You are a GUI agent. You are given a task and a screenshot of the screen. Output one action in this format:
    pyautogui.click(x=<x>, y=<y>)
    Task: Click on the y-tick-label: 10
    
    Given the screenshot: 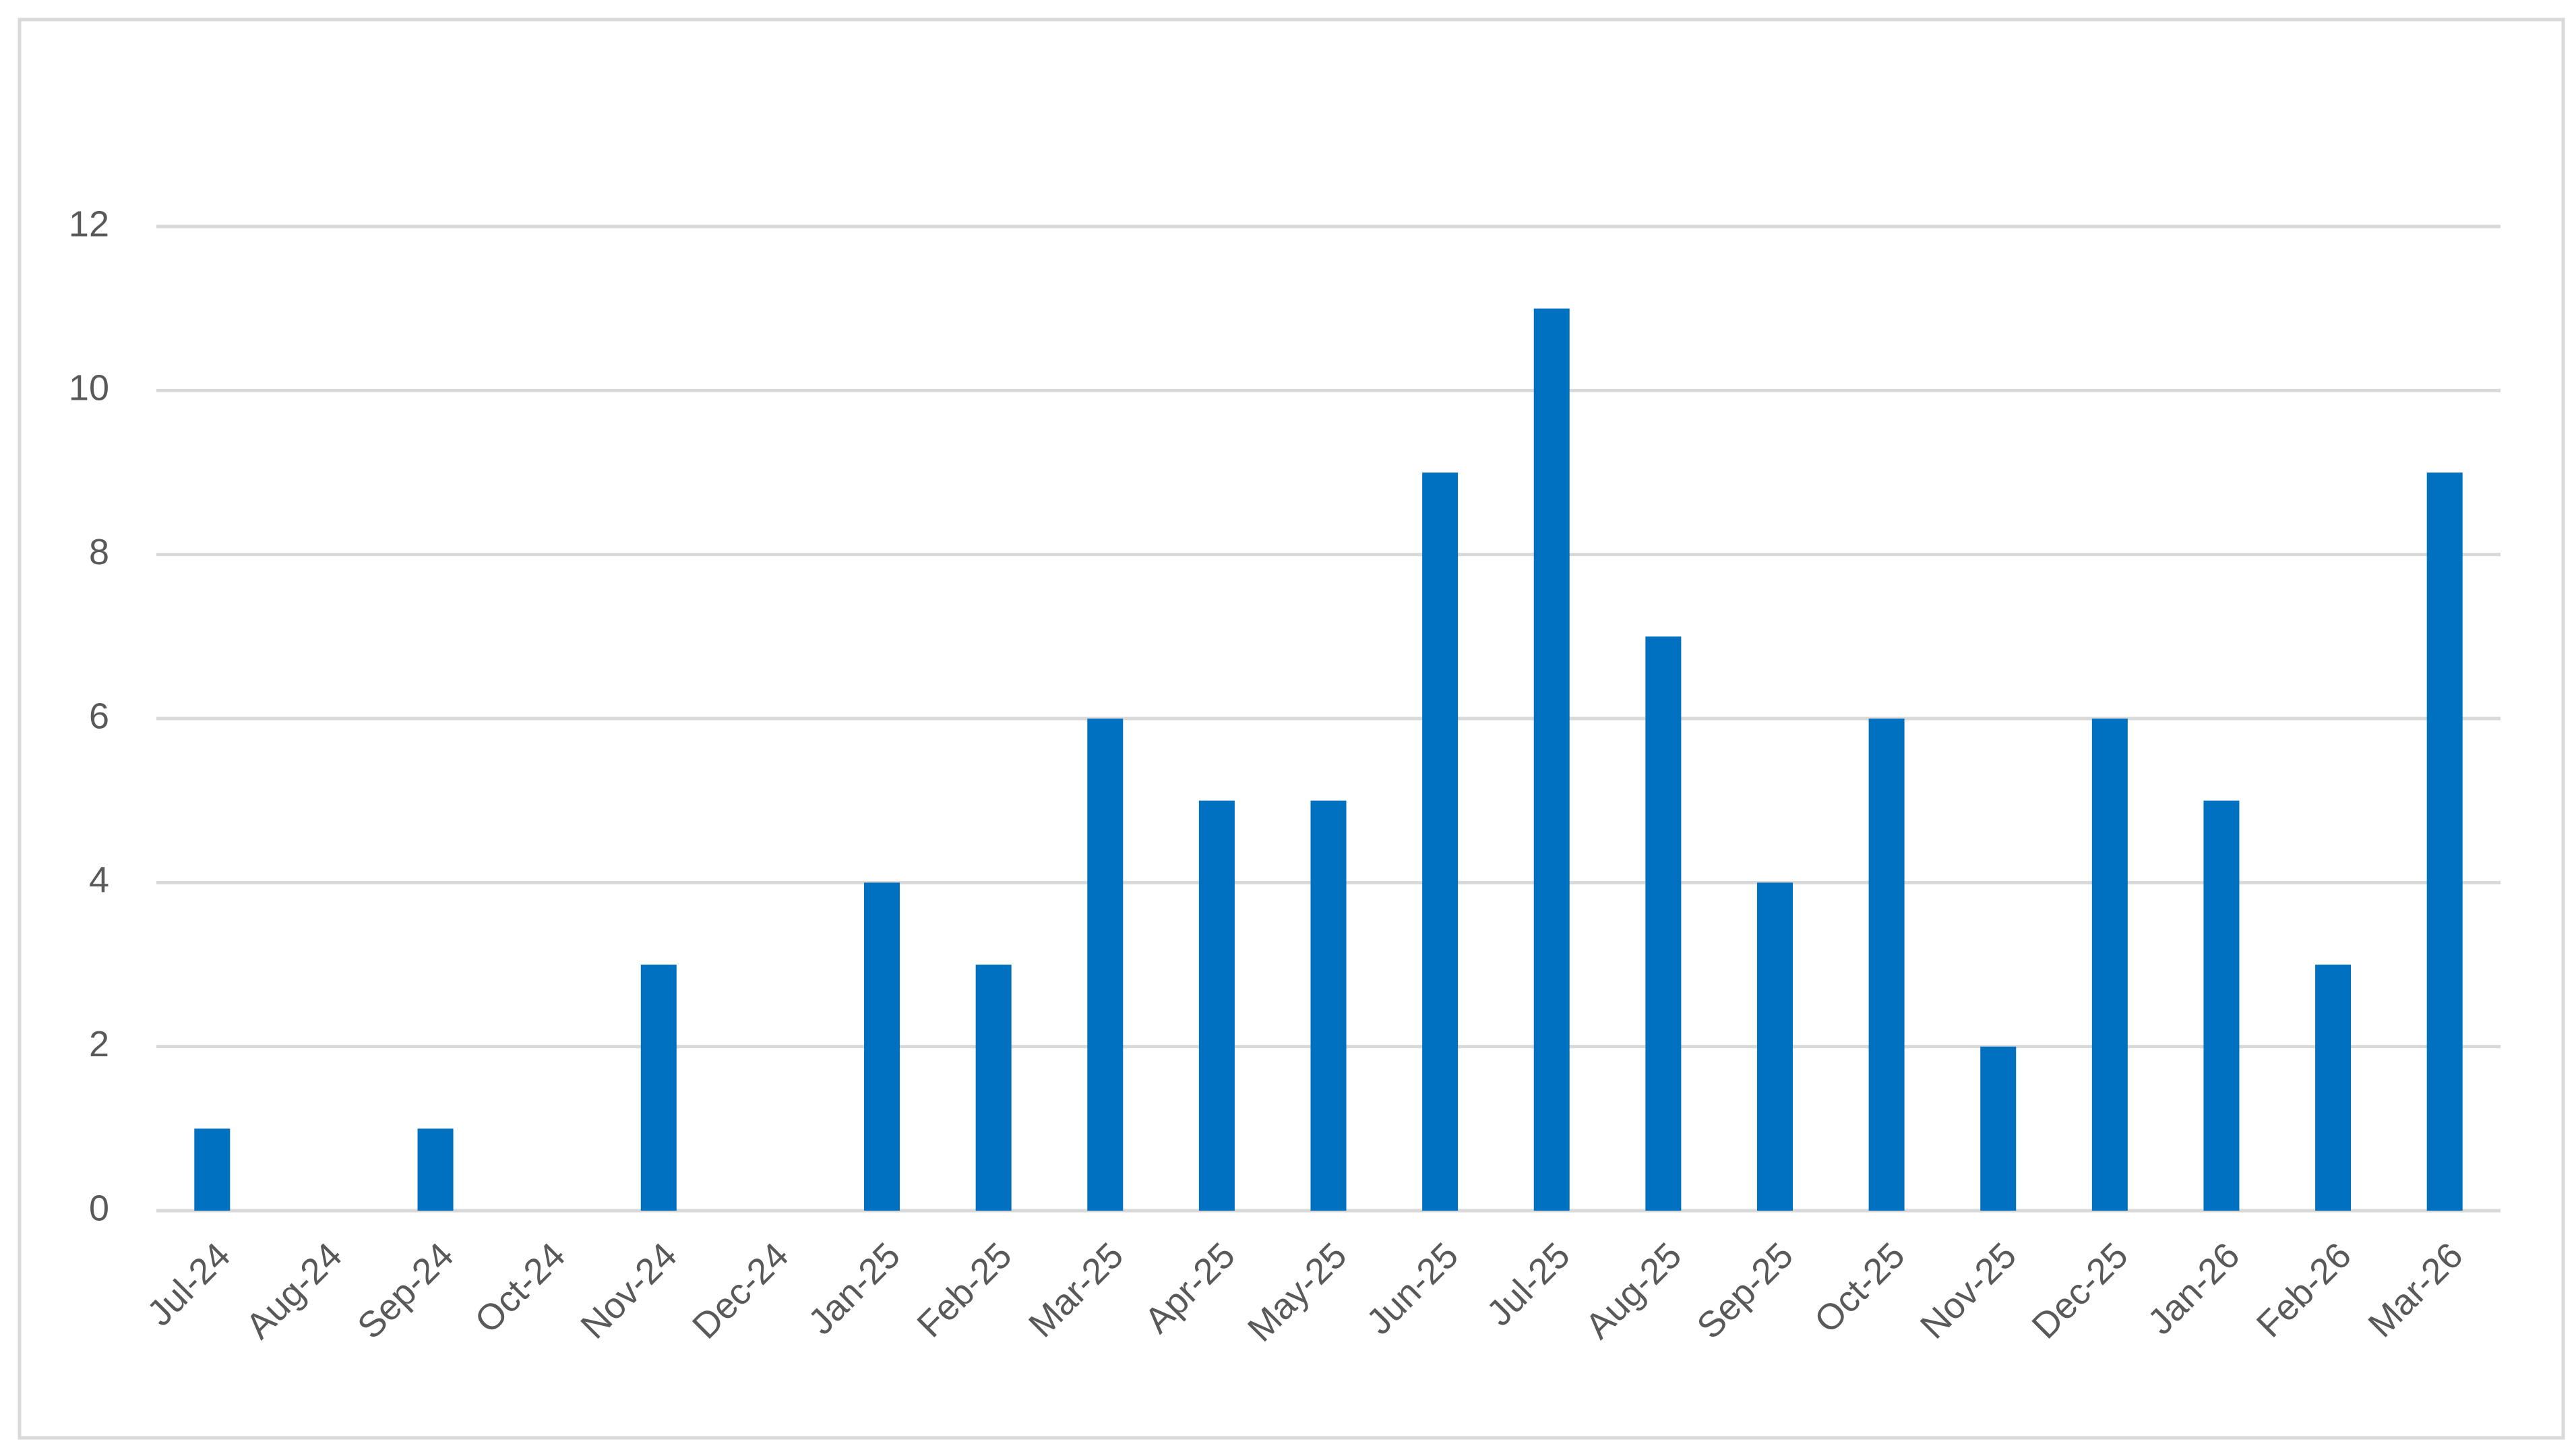 What is the action you would take?
    pyautogui.click(x=89, y=388)
    